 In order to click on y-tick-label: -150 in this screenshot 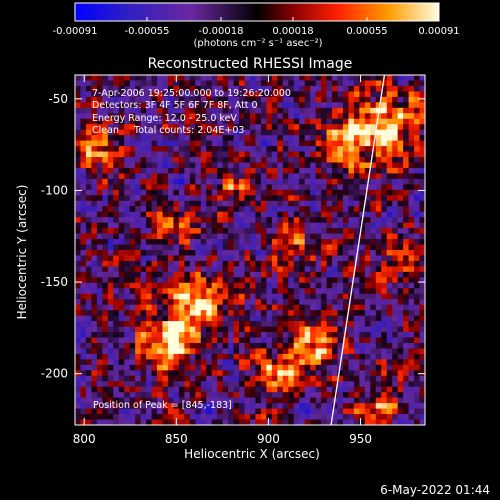, I will do `click(54, 282)`.